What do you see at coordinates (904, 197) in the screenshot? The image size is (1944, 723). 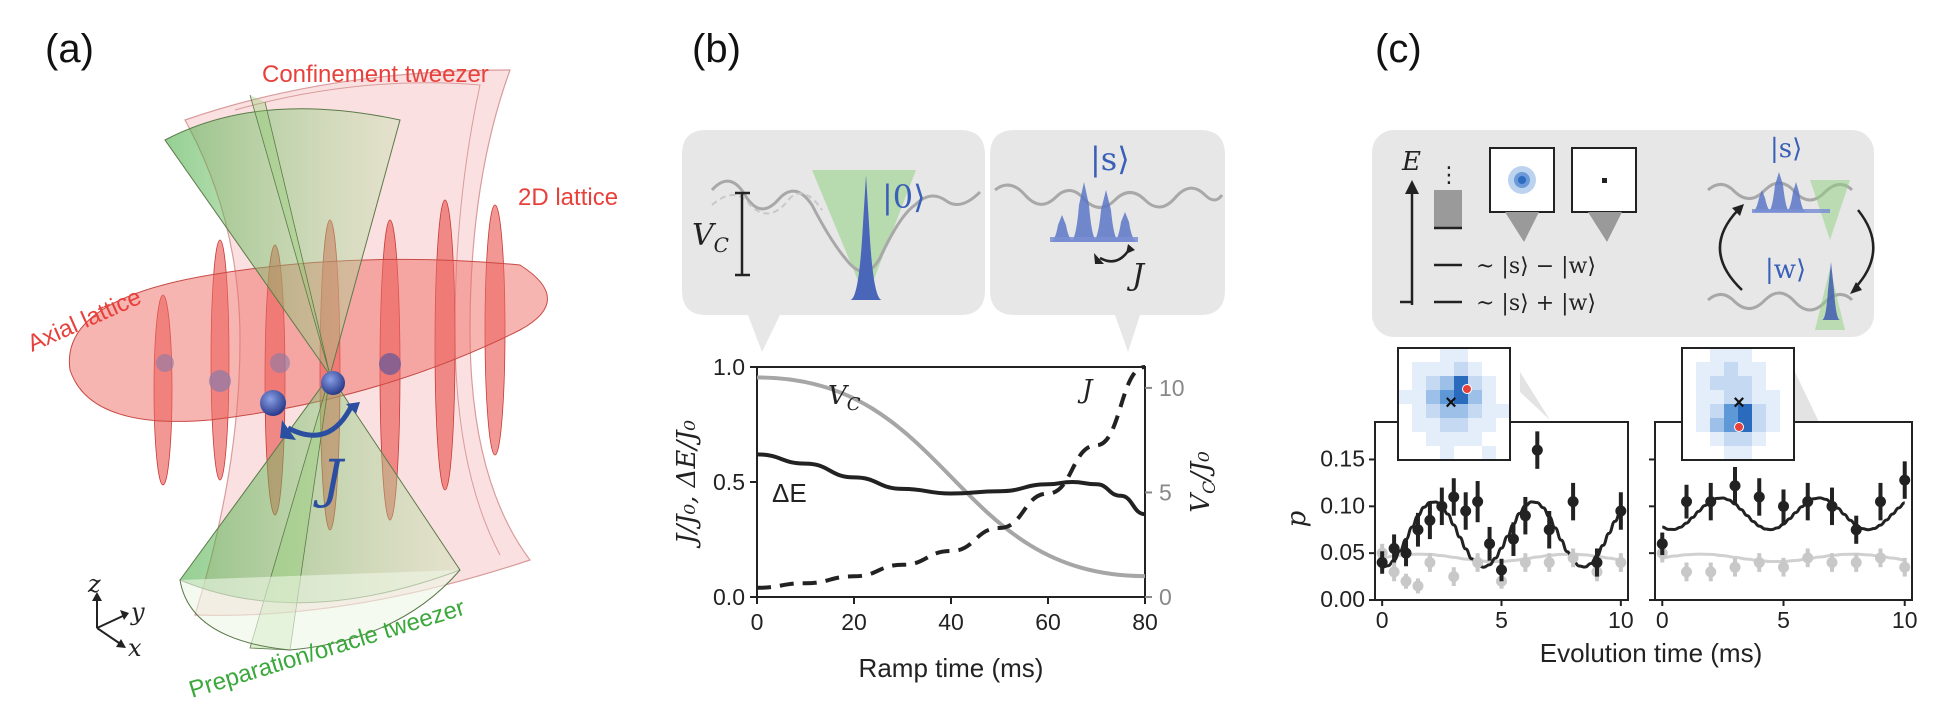 I see `inset-left-ket: |0⟩` at bounding box center [904, 197].